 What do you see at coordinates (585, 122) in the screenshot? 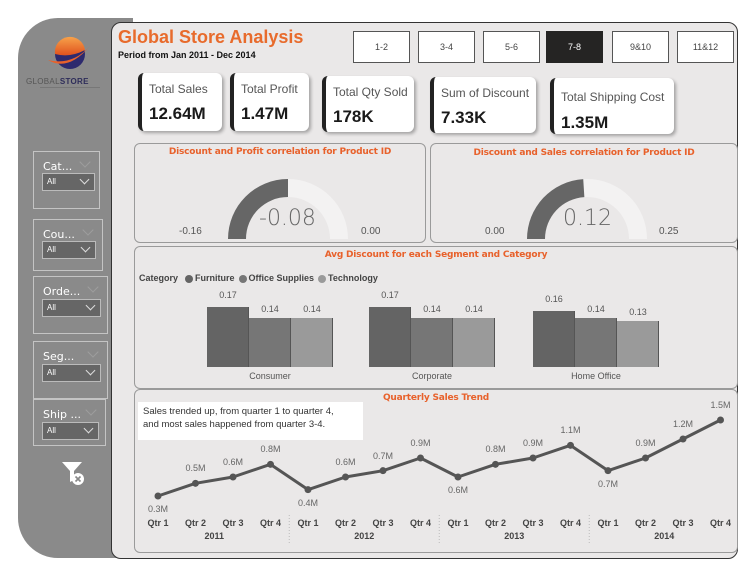
I see `kpi-value: 1.35M` at bounding box center [585, 122].